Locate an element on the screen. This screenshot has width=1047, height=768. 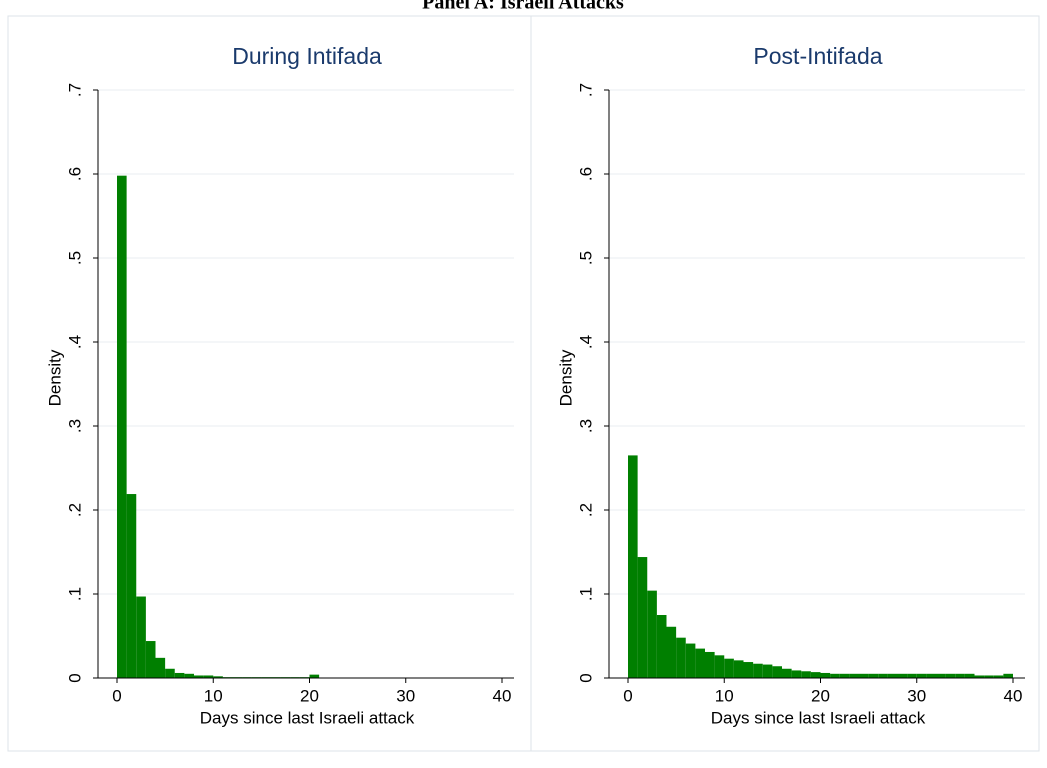
panel-title: Post-Intifada is located at coordinates (817, 56).